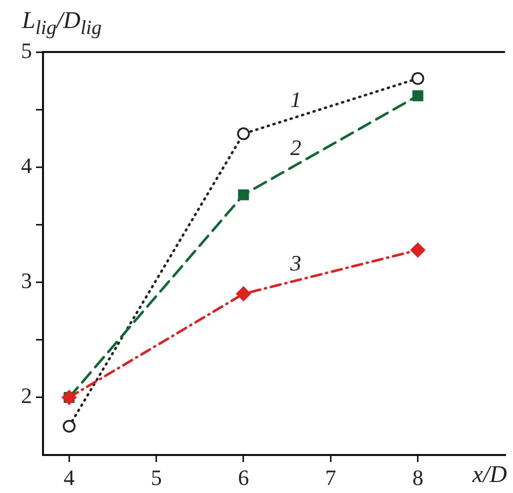 This screenshot has height=493, width=513. I want to click on x-tick-label: 5, so click(156, 477).